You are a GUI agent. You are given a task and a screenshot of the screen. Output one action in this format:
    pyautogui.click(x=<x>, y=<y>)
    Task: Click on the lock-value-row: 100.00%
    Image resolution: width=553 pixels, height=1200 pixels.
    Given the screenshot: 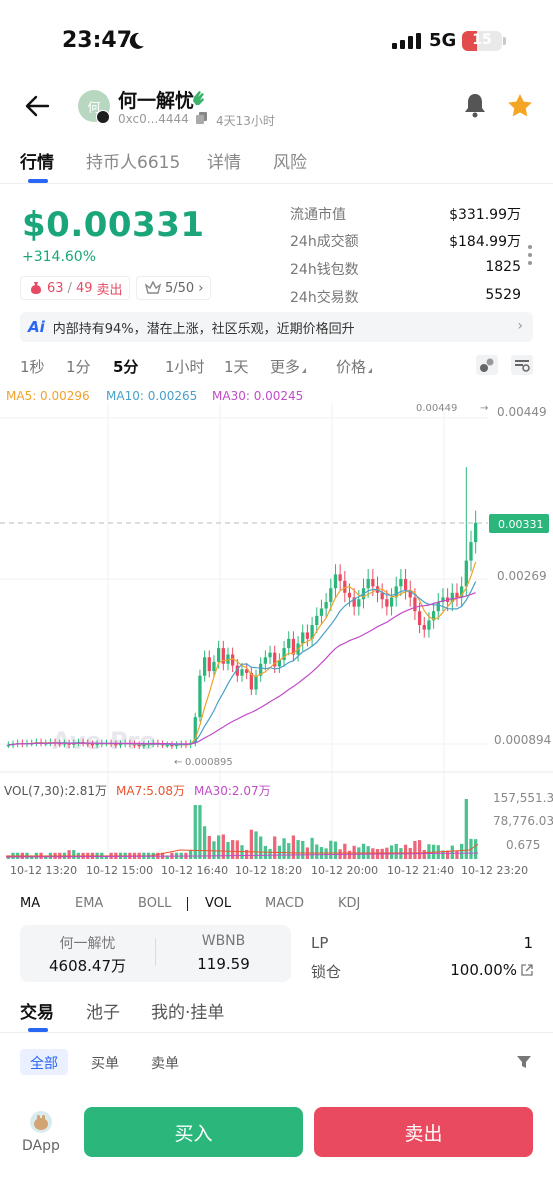 What is the action you would take?
    pyautogui.click(x=491, y=970)
    